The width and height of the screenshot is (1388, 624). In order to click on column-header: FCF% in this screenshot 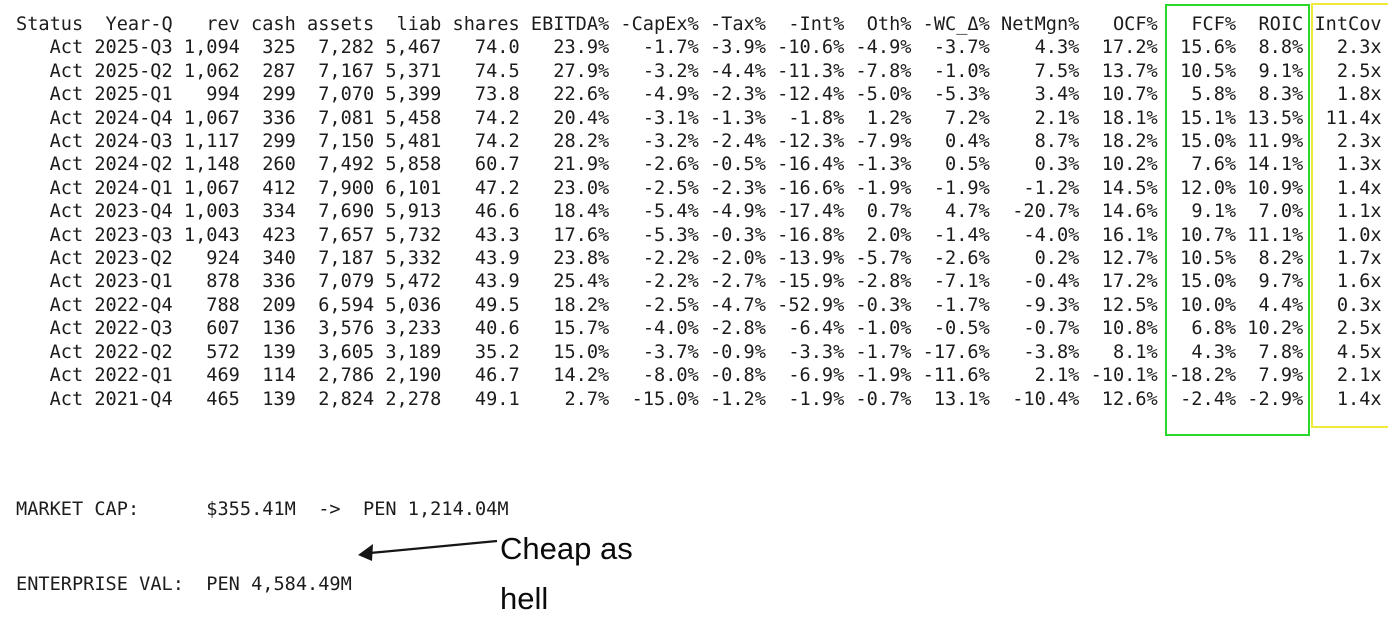, I will do `click(1214, 24)`.